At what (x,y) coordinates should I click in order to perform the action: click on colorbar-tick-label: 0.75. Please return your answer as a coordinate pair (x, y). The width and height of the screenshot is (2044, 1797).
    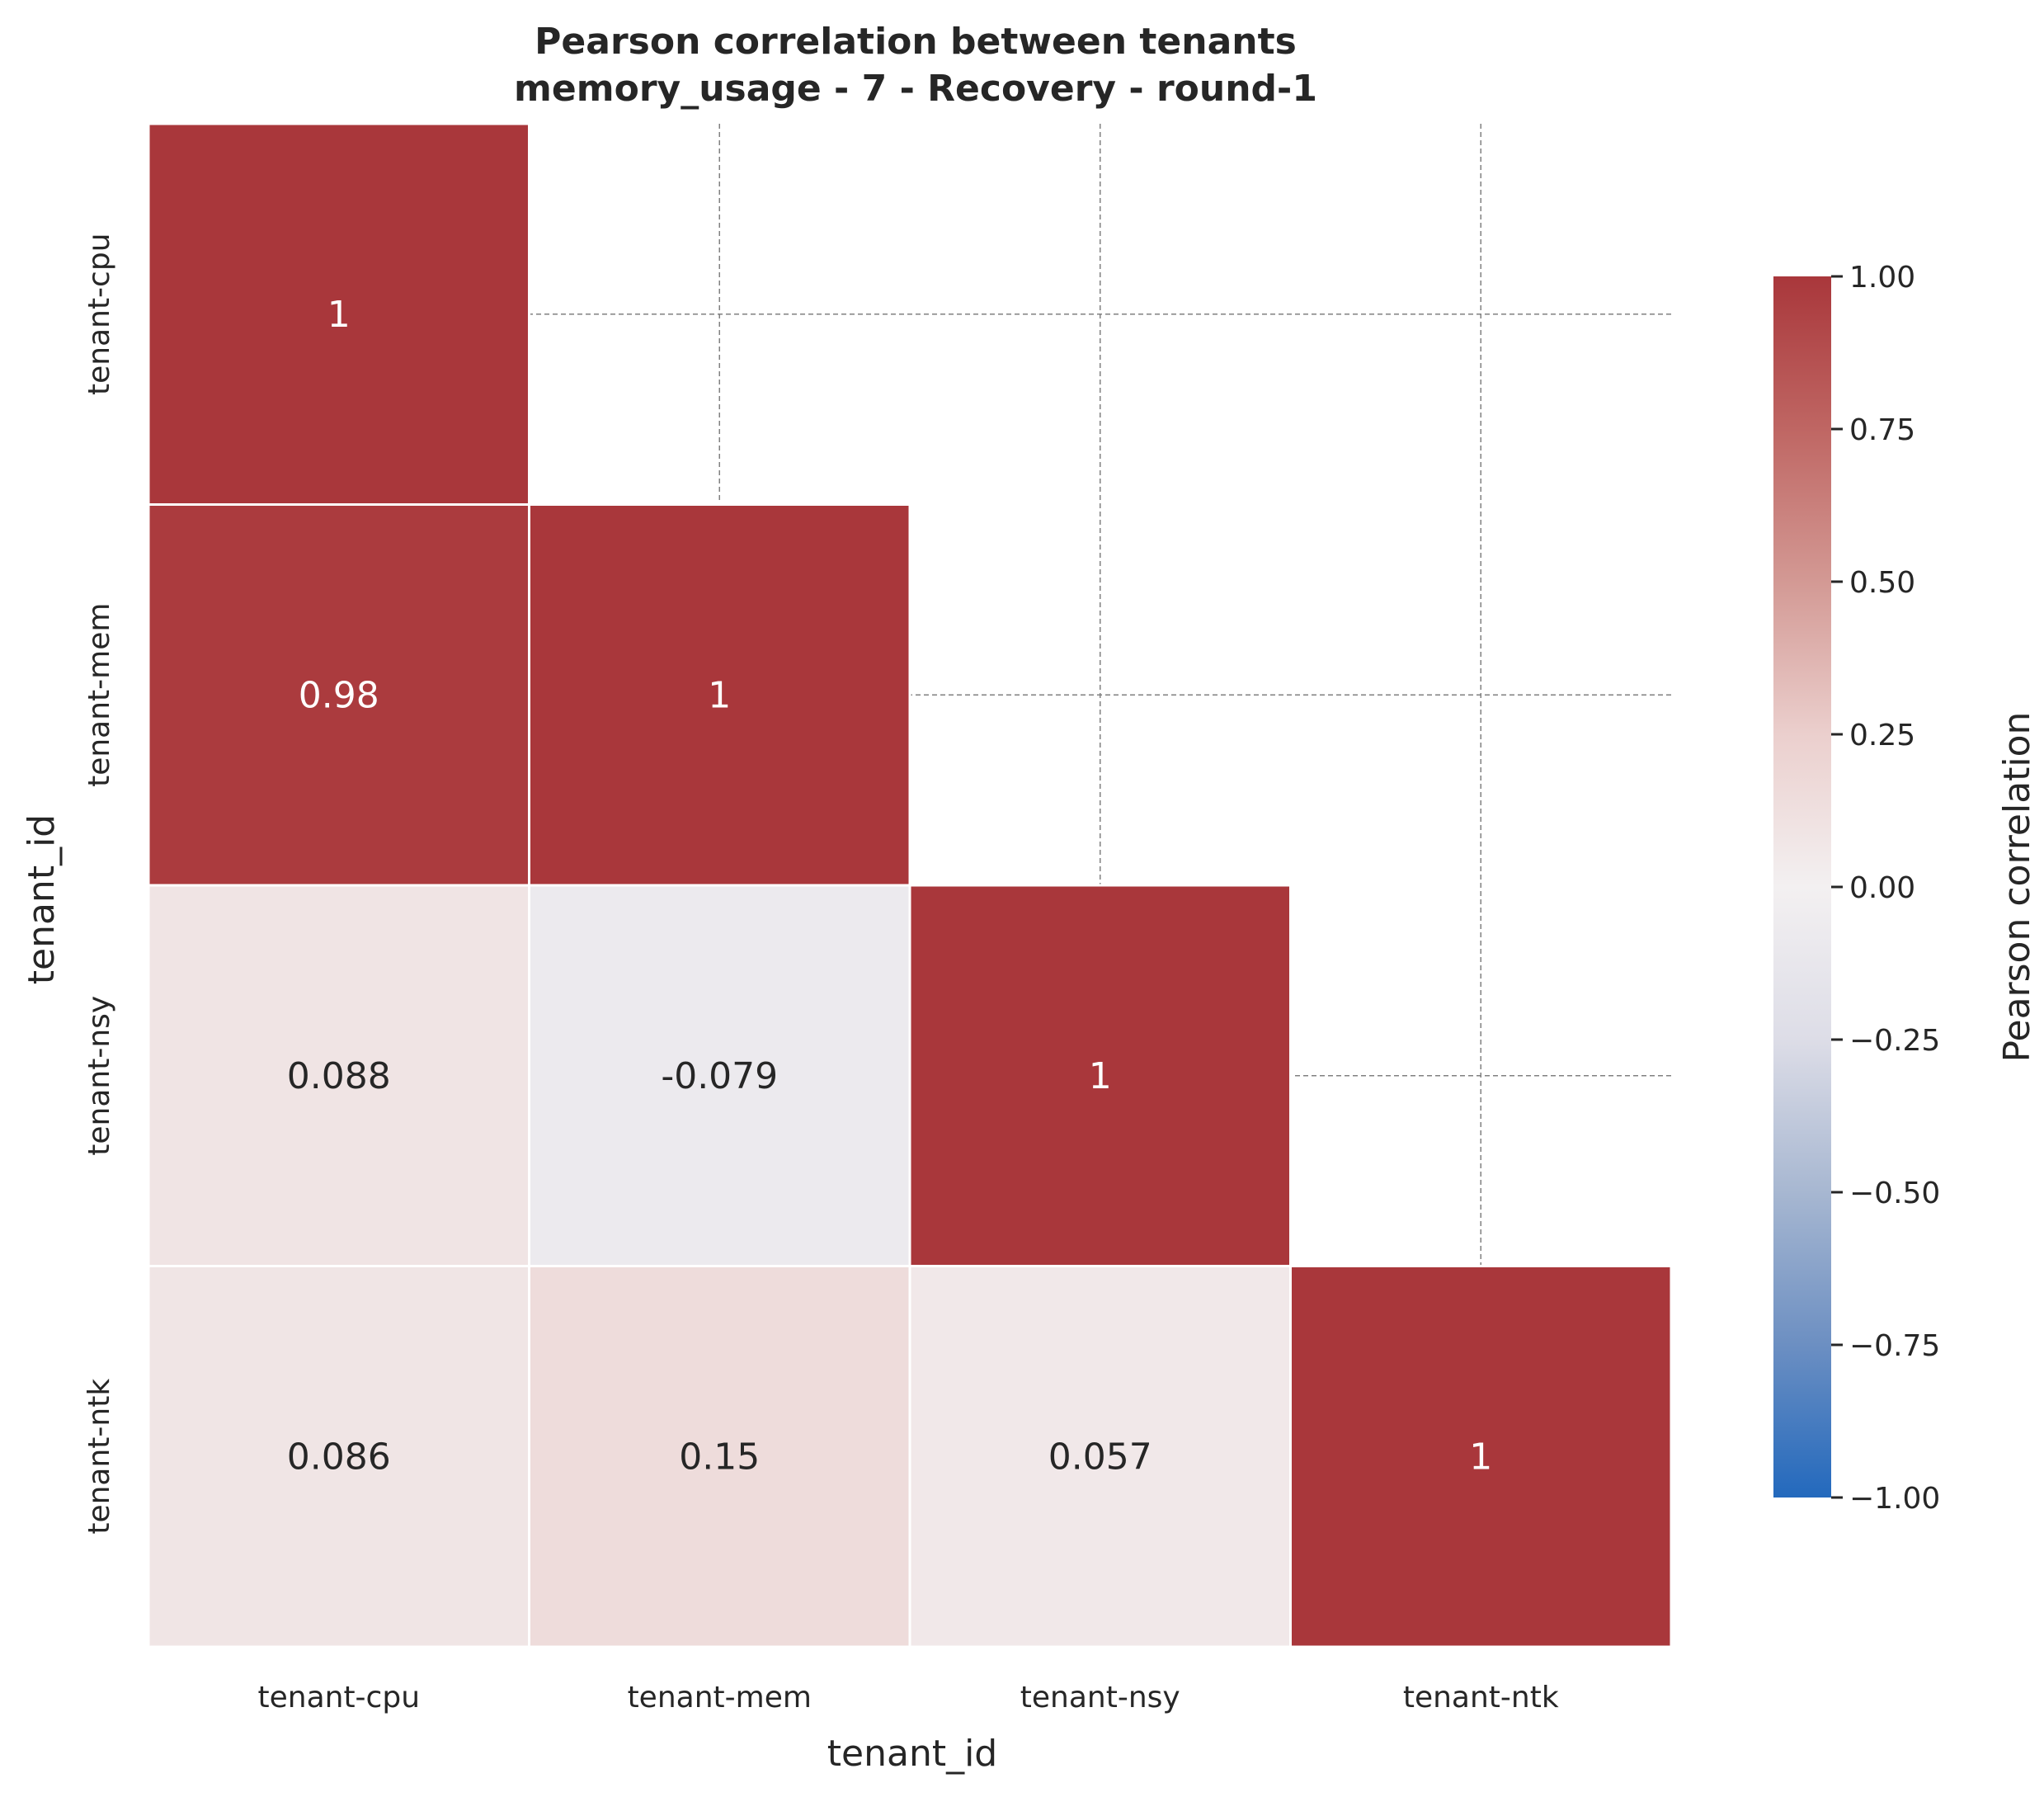
    Looking at the image, I should click on (1882, 430).